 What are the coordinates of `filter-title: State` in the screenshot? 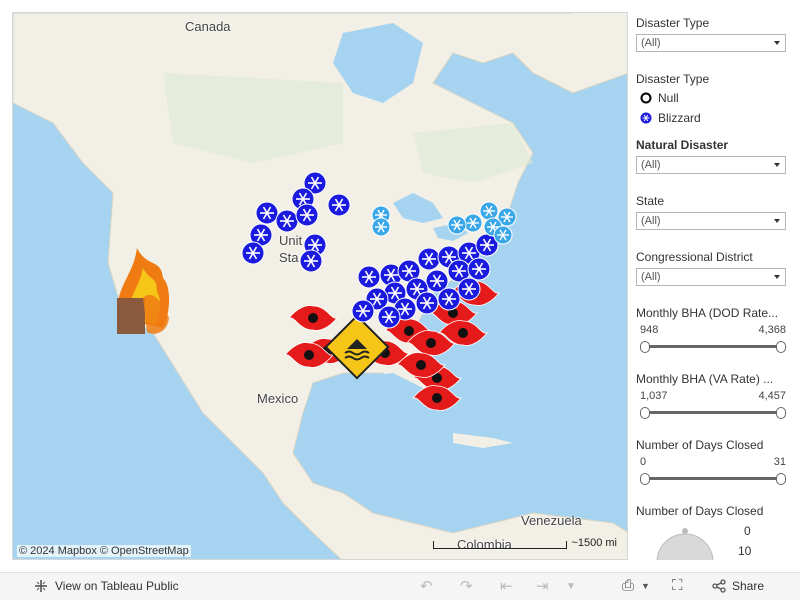 It's located at (650, 201).